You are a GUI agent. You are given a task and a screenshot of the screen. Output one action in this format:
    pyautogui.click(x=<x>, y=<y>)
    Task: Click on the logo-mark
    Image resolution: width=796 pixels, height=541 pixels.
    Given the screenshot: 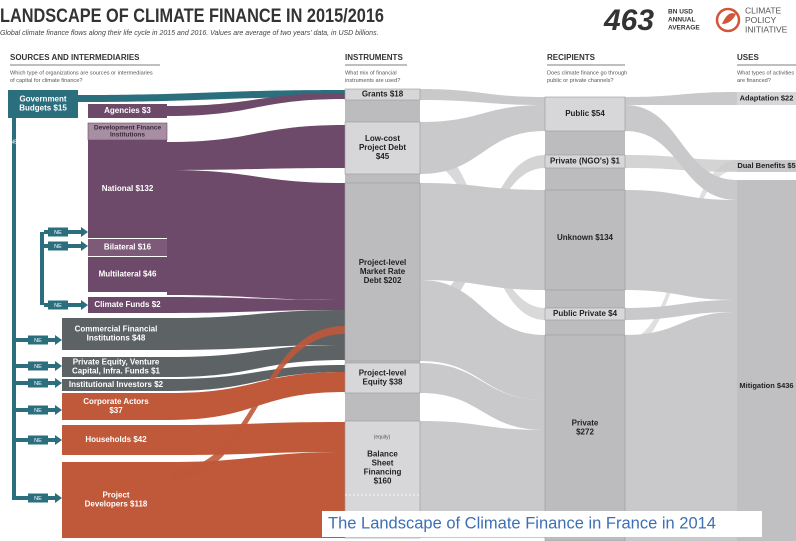 What is the action you would take?
    pyautogui.click(x=728, y=20)
    